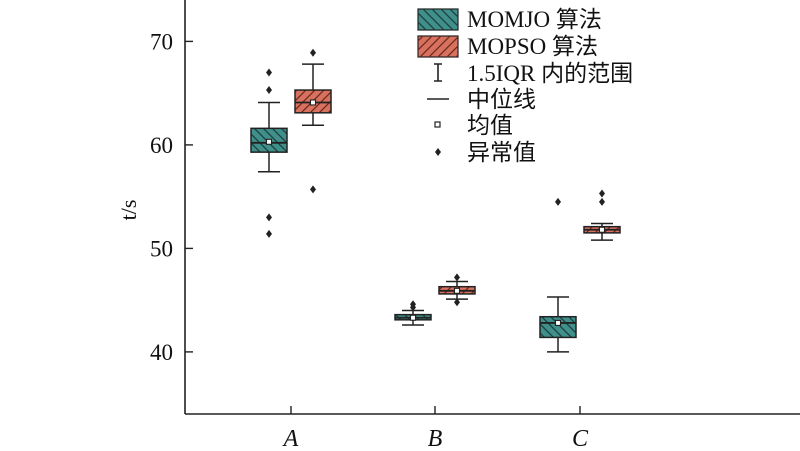 Image resolution: width=800 pixels, height=451 pixels. I want to click on y-tick-label: 50, so click(161, 248).